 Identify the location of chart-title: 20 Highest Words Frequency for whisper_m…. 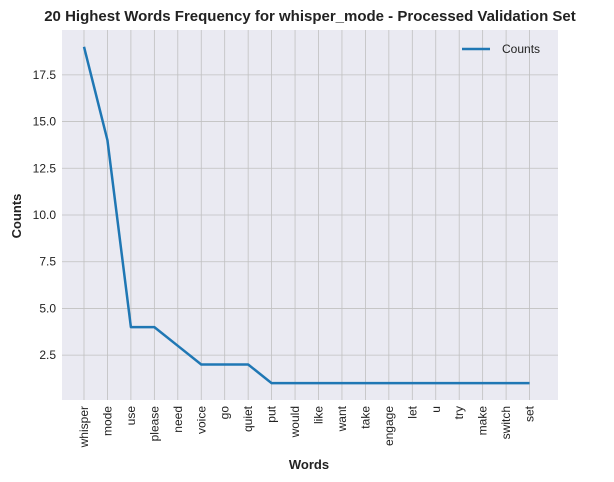
(310, 16).